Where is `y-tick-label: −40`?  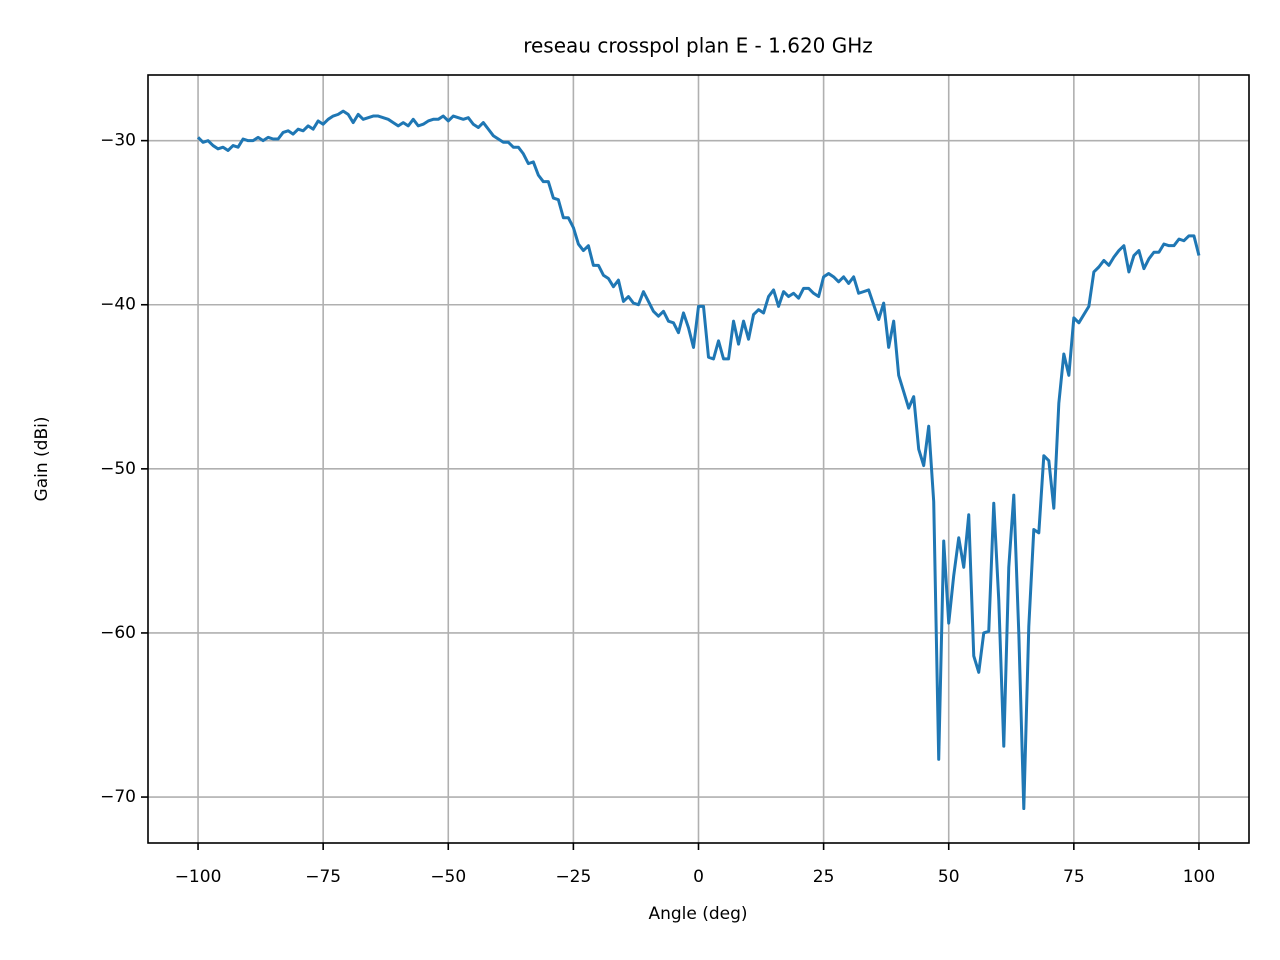
y-tick-label: −40 is located at coordinates (118, 305).